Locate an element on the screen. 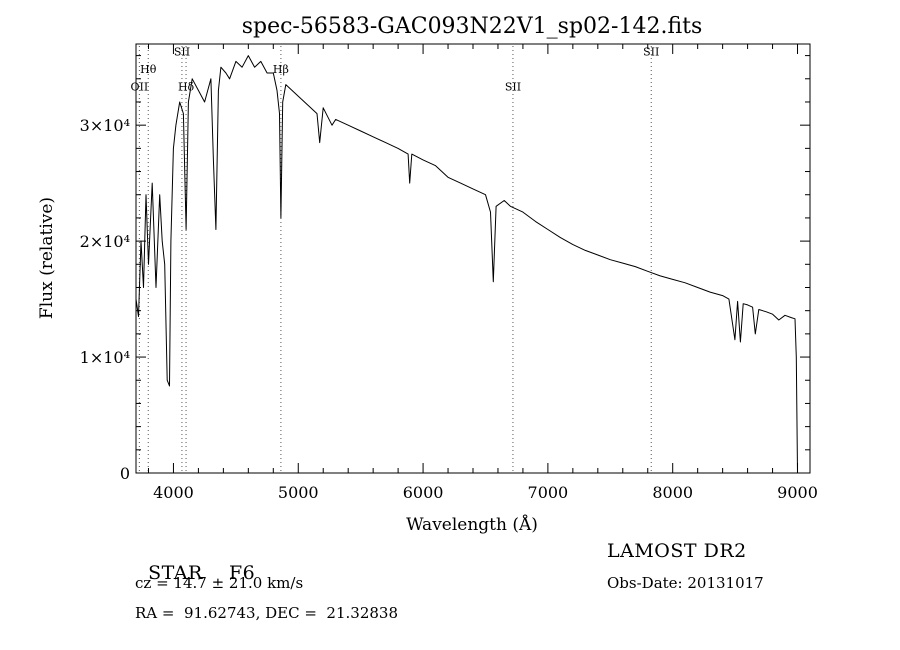 The height and width of the screenshot is (650, 900). class-label: STAR is located at coordinates (175, 573).